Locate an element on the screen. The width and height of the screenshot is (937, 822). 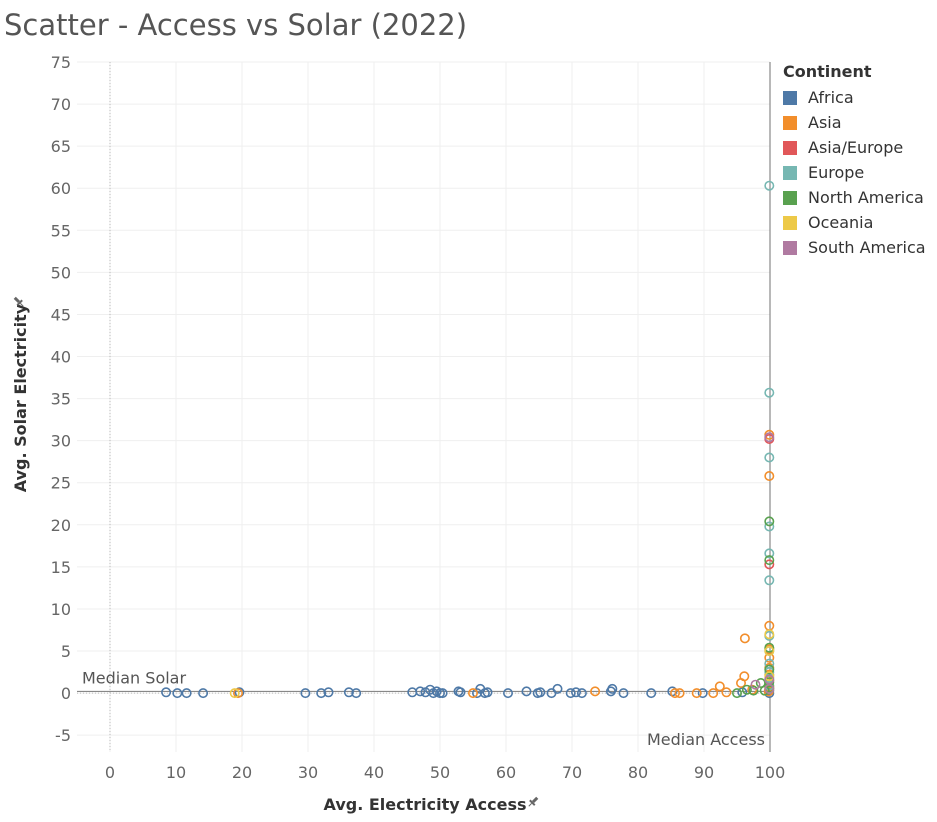
x-tick-label: 20 is located at coordinates (242, 772).